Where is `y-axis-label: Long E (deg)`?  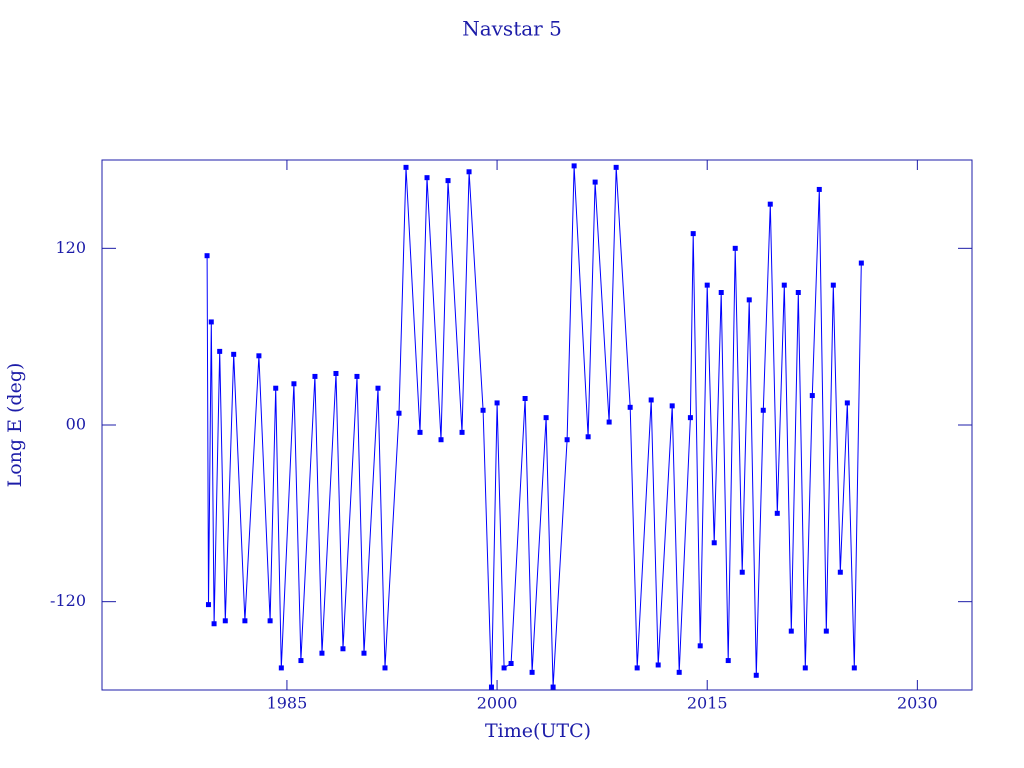
y-axis-label: Long E (deg) is located at coordinates (15, 425).